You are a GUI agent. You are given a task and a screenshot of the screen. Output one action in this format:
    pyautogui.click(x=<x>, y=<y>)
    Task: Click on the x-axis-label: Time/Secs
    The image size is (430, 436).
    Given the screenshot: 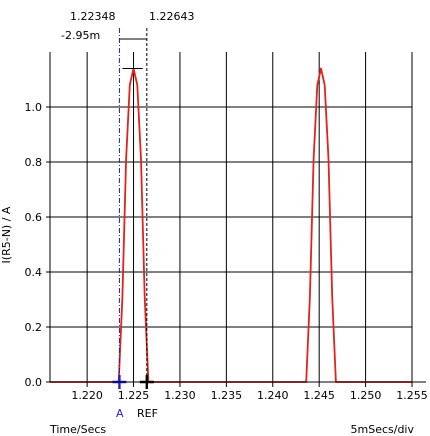 What is the action you would take?
    pyautogui.click(x=77, y=429)
    